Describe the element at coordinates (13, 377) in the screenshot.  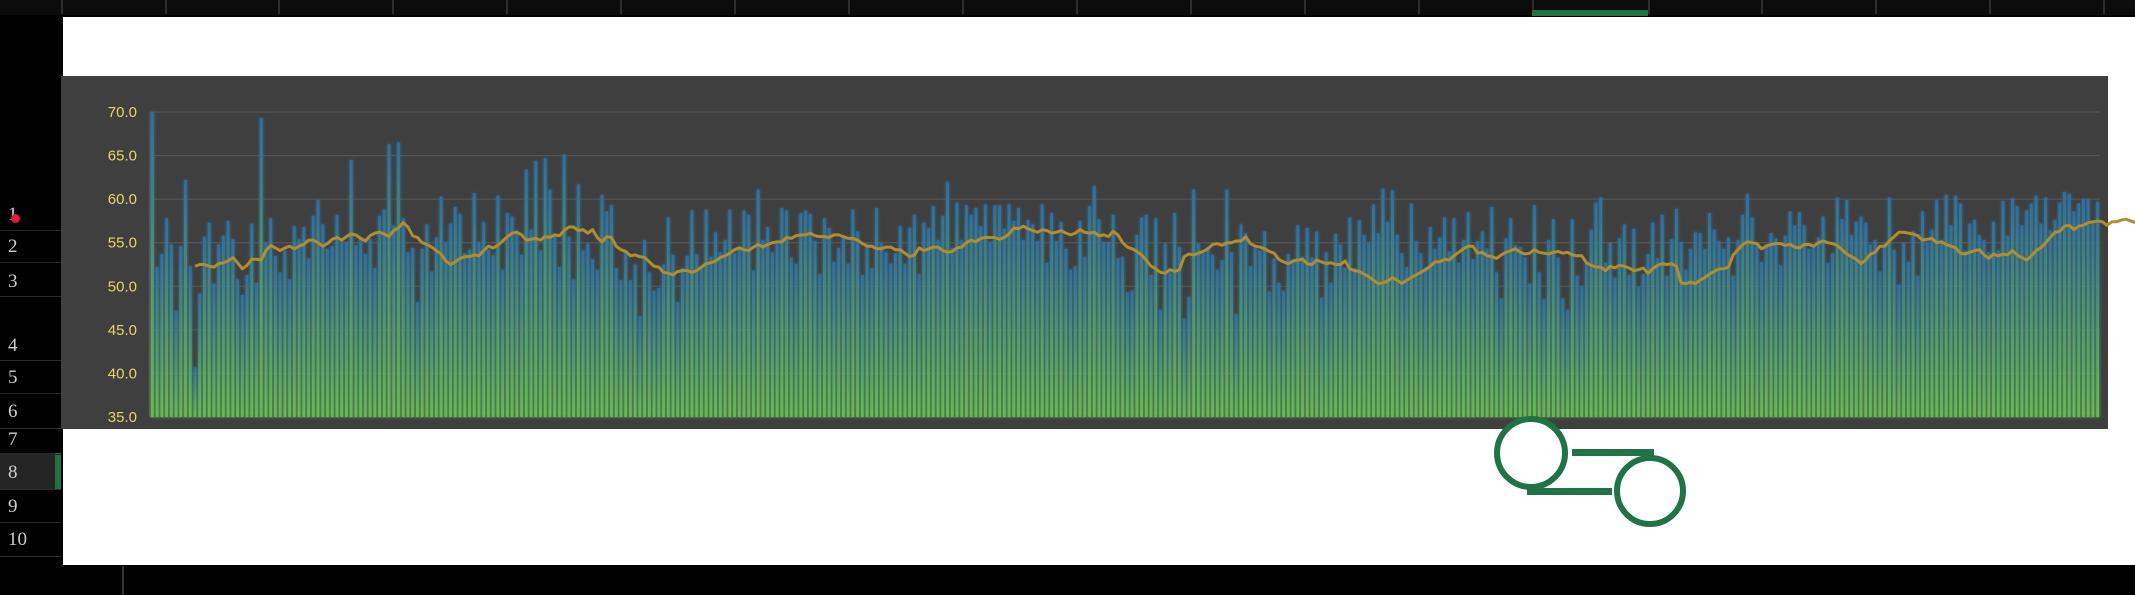
I see `row-header-5: 5` at that location.